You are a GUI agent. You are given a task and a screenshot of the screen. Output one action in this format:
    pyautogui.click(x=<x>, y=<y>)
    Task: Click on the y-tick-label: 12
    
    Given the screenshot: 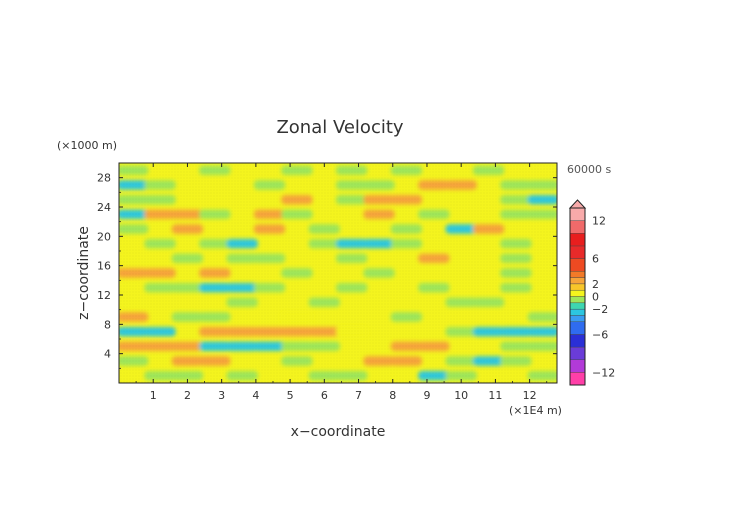 What is the action you would take?
    pyautogui.click(x=104, y=295)
    